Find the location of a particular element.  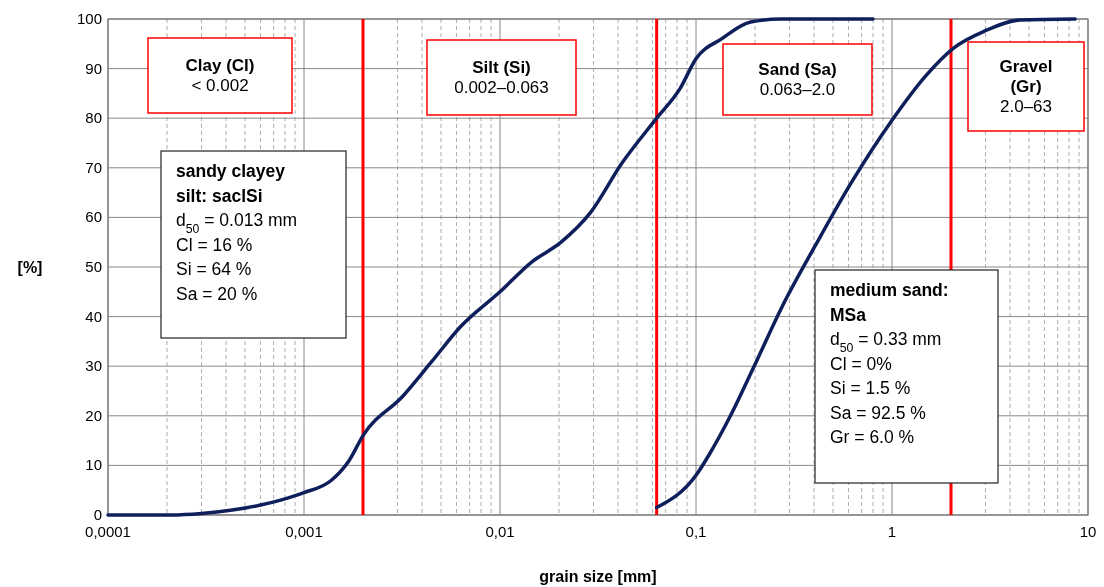

y-tick-label: 40 is located at coordinates (93, 316).